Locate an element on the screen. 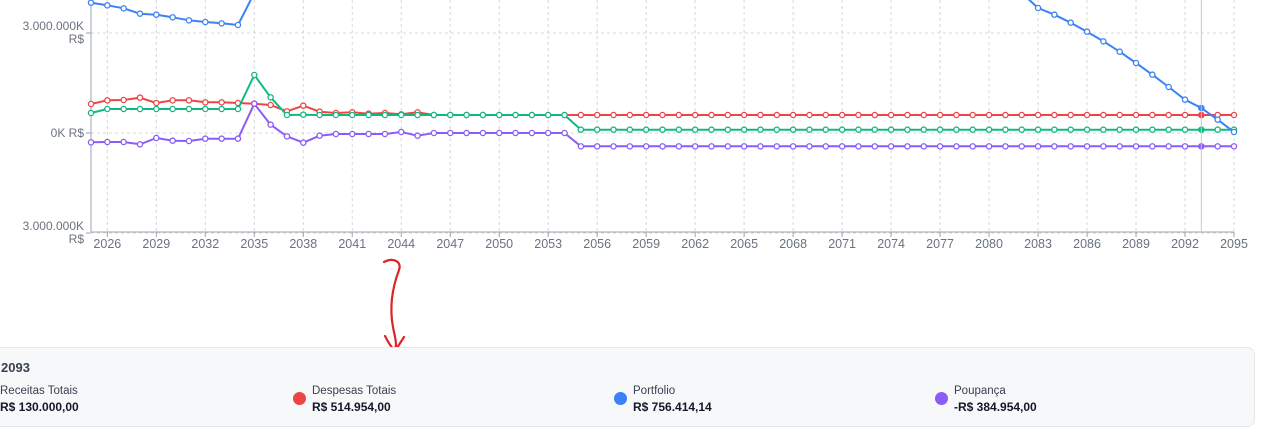 Image resolution: width=1274 pixels, height=427 pixels. x-tick-label: 2086 is located at coordinates (1087, 244).